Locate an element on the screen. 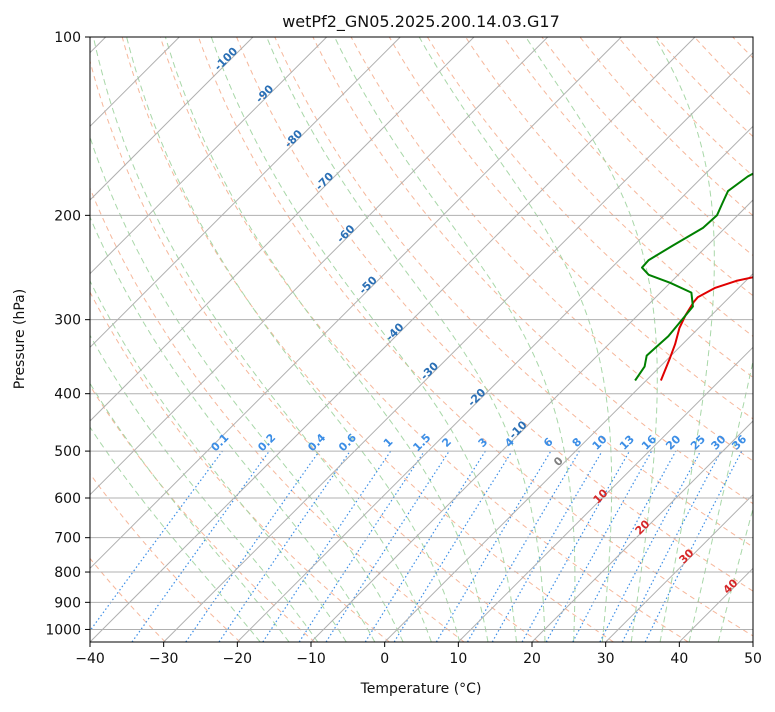 This screenshot has width=775, height=712. y-tick-label: 1000 is located at coordinates (63, 630).